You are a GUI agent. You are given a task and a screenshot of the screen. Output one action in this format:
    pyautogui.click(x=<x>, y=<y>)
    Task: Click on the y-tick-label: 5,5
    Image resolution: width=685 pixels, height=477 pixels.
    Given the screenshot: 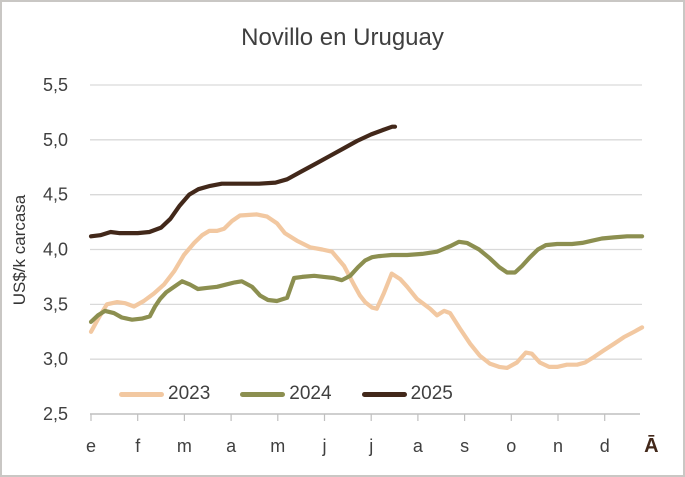 What is the action you would take?
    pyautogui.click(x=55, y=85)
    